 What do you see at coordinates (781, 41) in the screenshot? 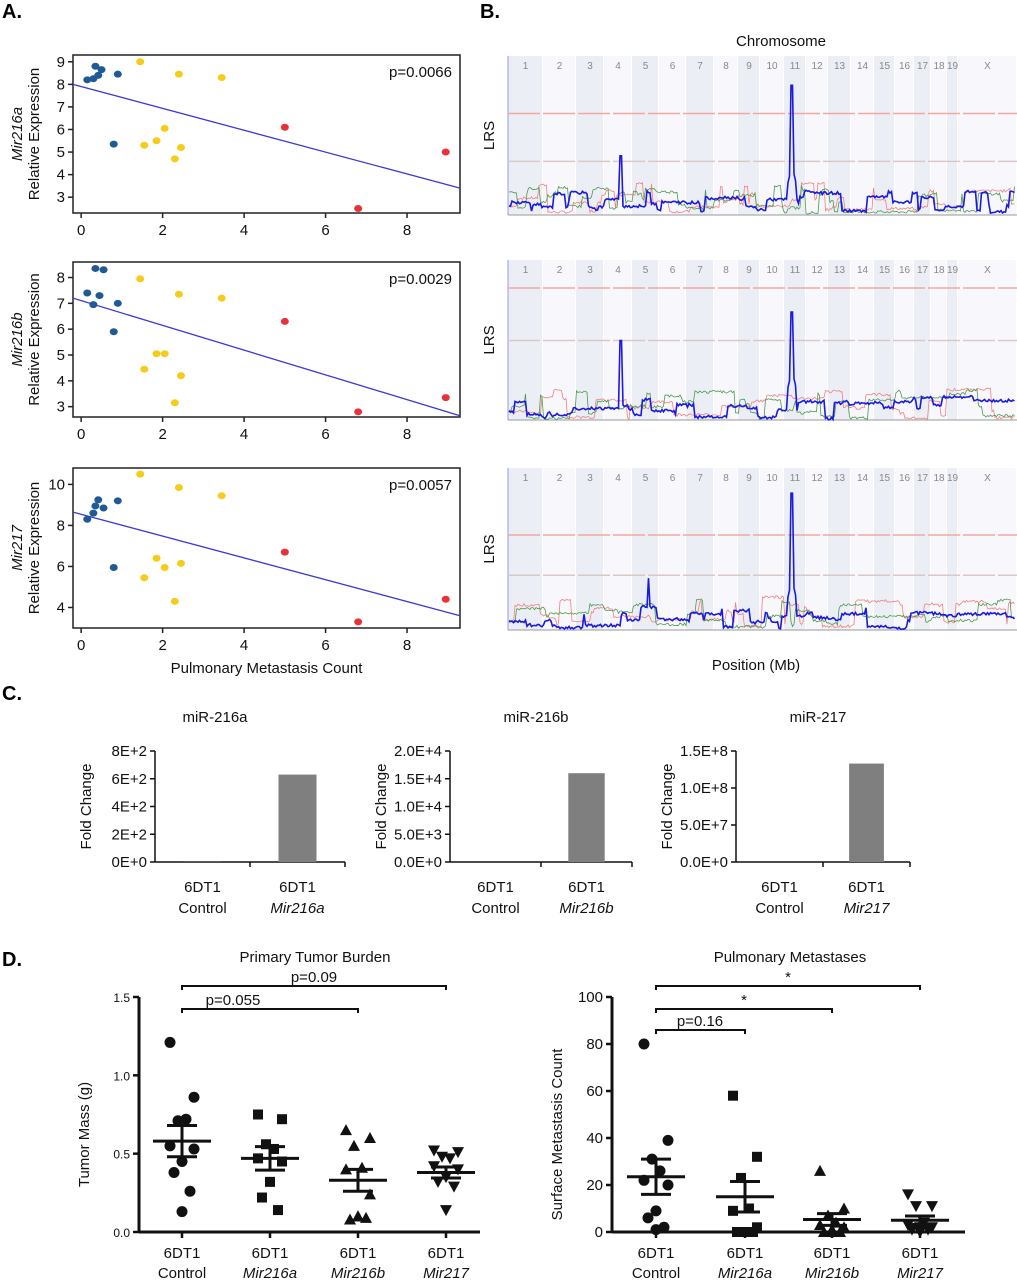
I see `chart-title: Chromosome` at bounding box center [781, 41].